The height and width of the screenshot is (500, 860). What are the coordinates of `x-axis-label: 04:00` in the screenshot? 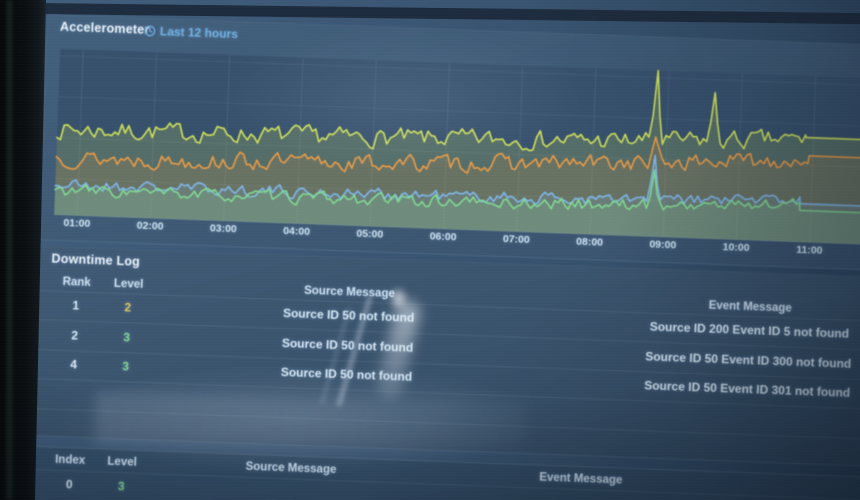 It's located at (296, 231).